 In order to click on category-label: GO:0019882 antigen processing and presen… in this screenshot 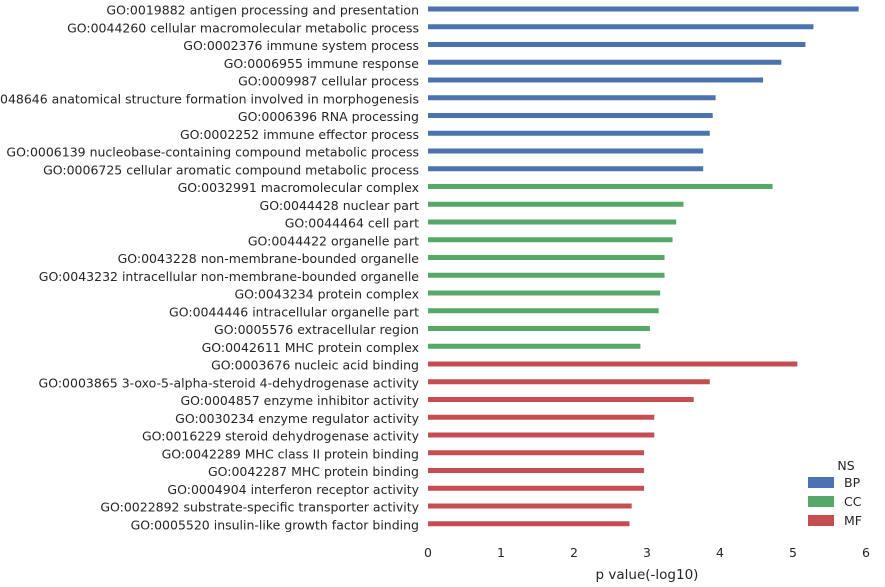, I will do `click(262, 10)`.